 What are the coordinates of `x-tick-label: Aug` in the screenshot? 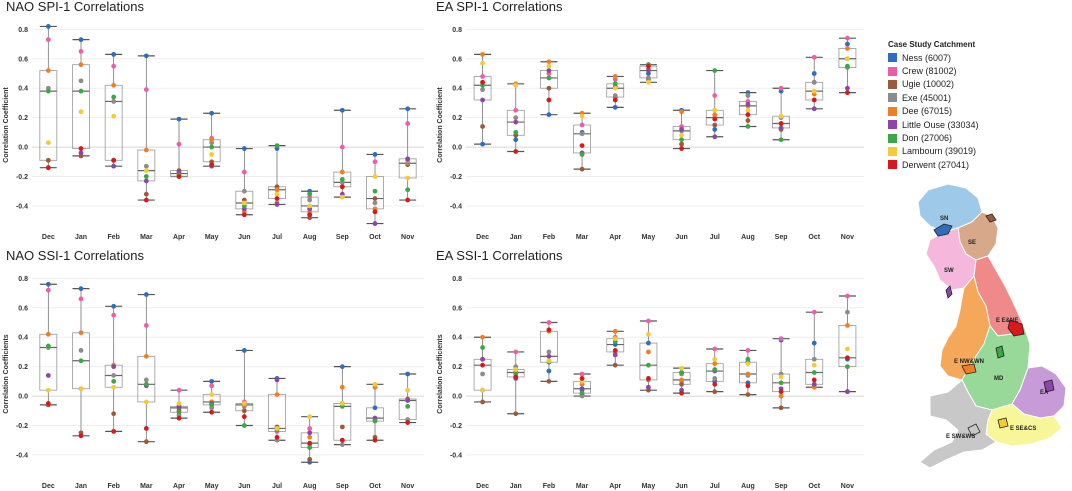 It's located at (310, 237).